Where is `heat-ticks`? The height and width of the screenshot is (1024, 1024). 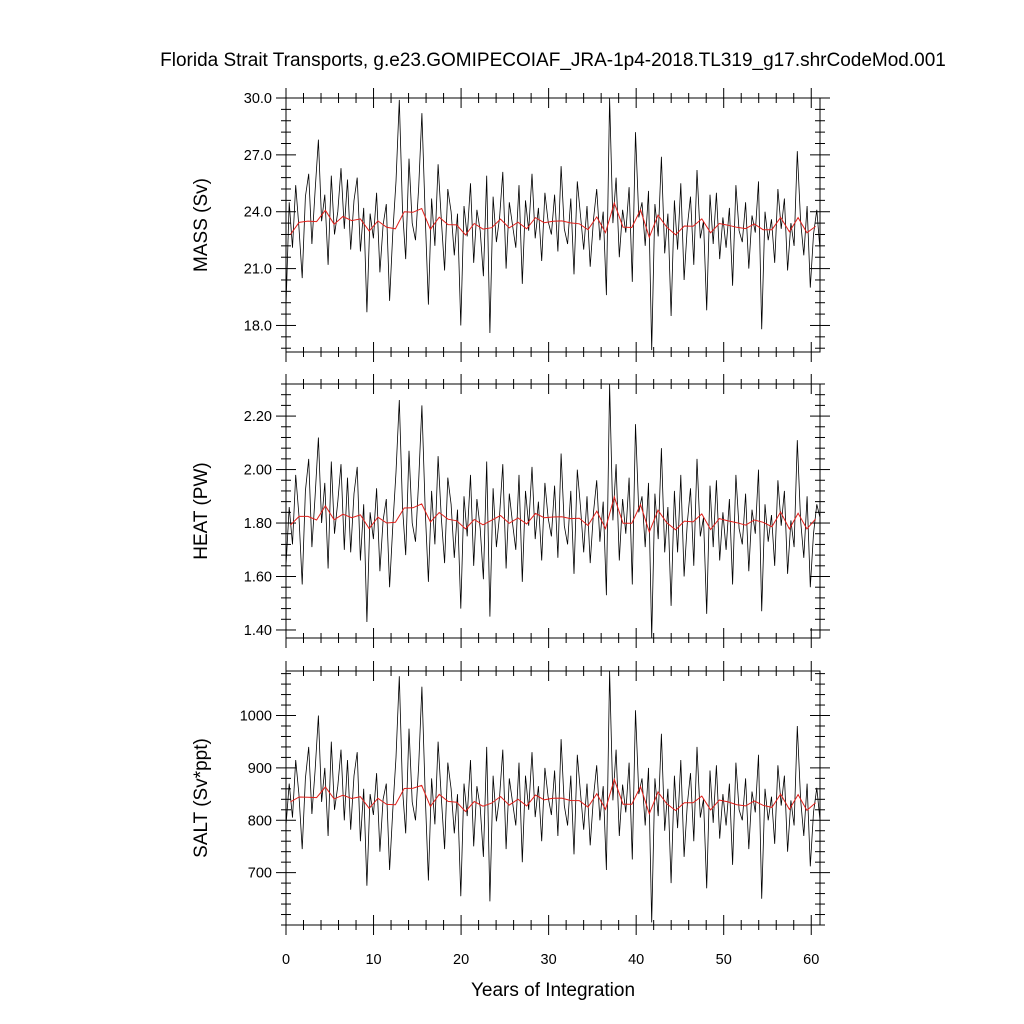 heat-ticks is located at coordinates (553, 511).